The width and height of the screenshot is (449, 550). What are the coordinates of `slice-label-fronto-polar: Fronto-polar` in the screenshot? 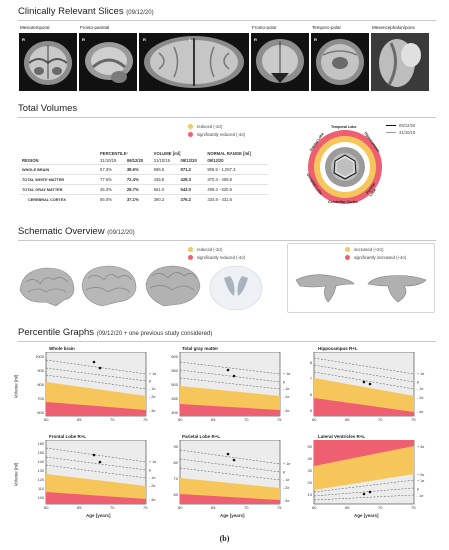 It's located at (264, 27).